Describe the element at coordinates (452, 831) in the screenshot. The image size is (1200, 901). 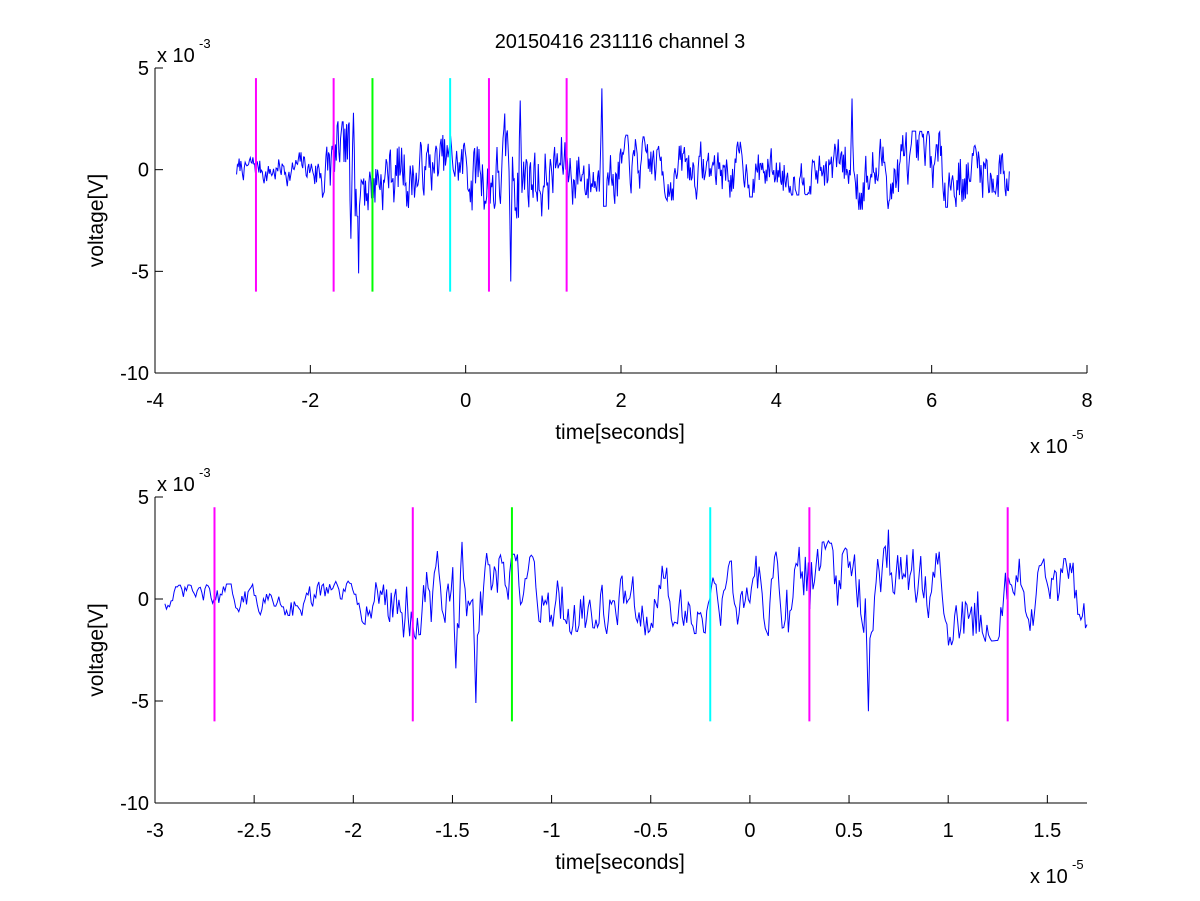
I see `x-tick-label: -1.5` at that location.